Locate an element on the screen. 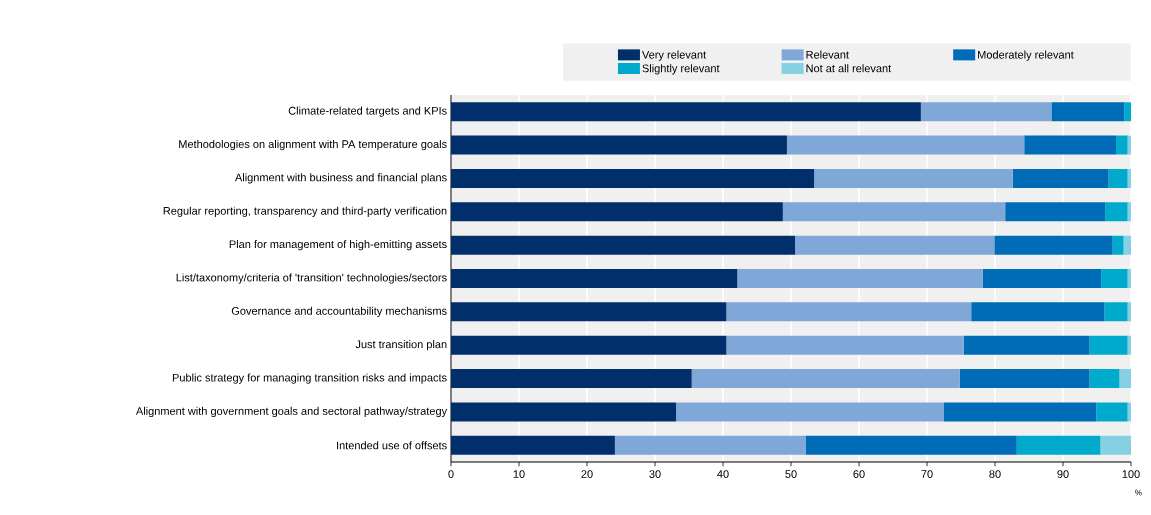  x-tick-label: 60 is located at coordinates (859, 474).